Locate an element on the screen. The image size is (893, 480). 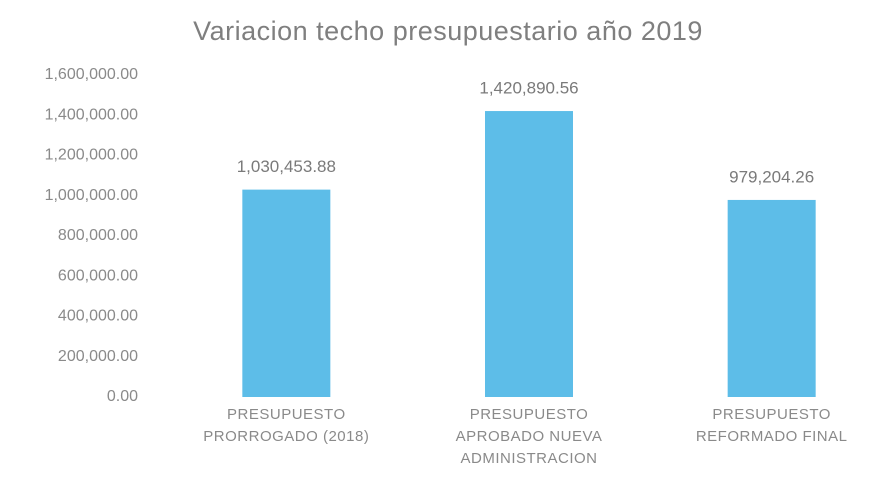
data-label: 1,420,890.56 is located at coordinates (528, 88).